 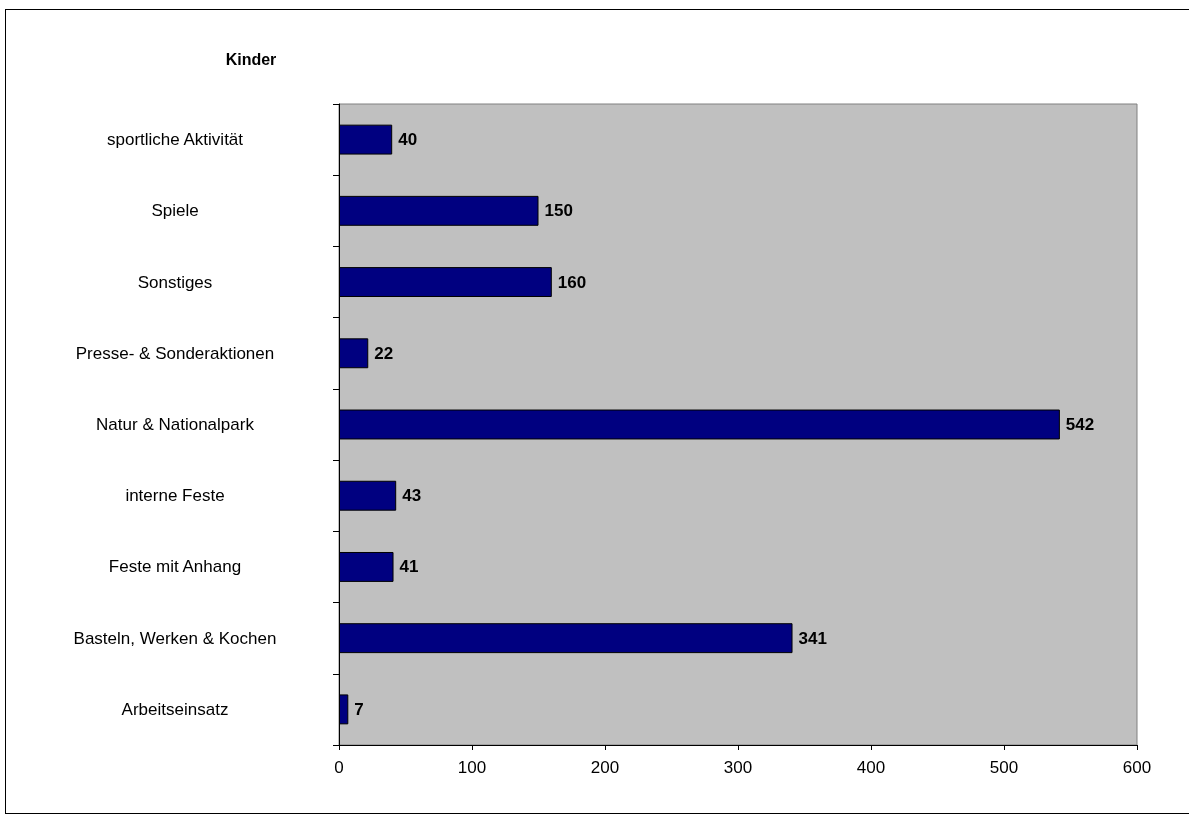 What do you see at coordinates (812, 638) in the screenshot?
I see `data-label: 341` at bounding box center [812, 638].